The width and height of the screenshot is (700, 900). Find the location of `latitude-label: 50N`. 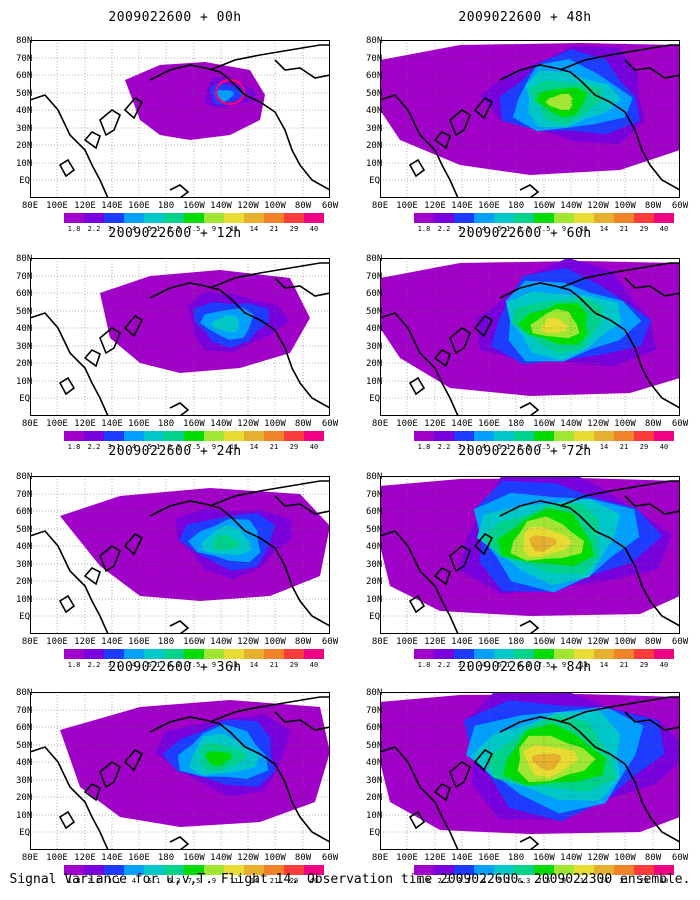

latitude-label: 50N is located at coordinates (24, 529).